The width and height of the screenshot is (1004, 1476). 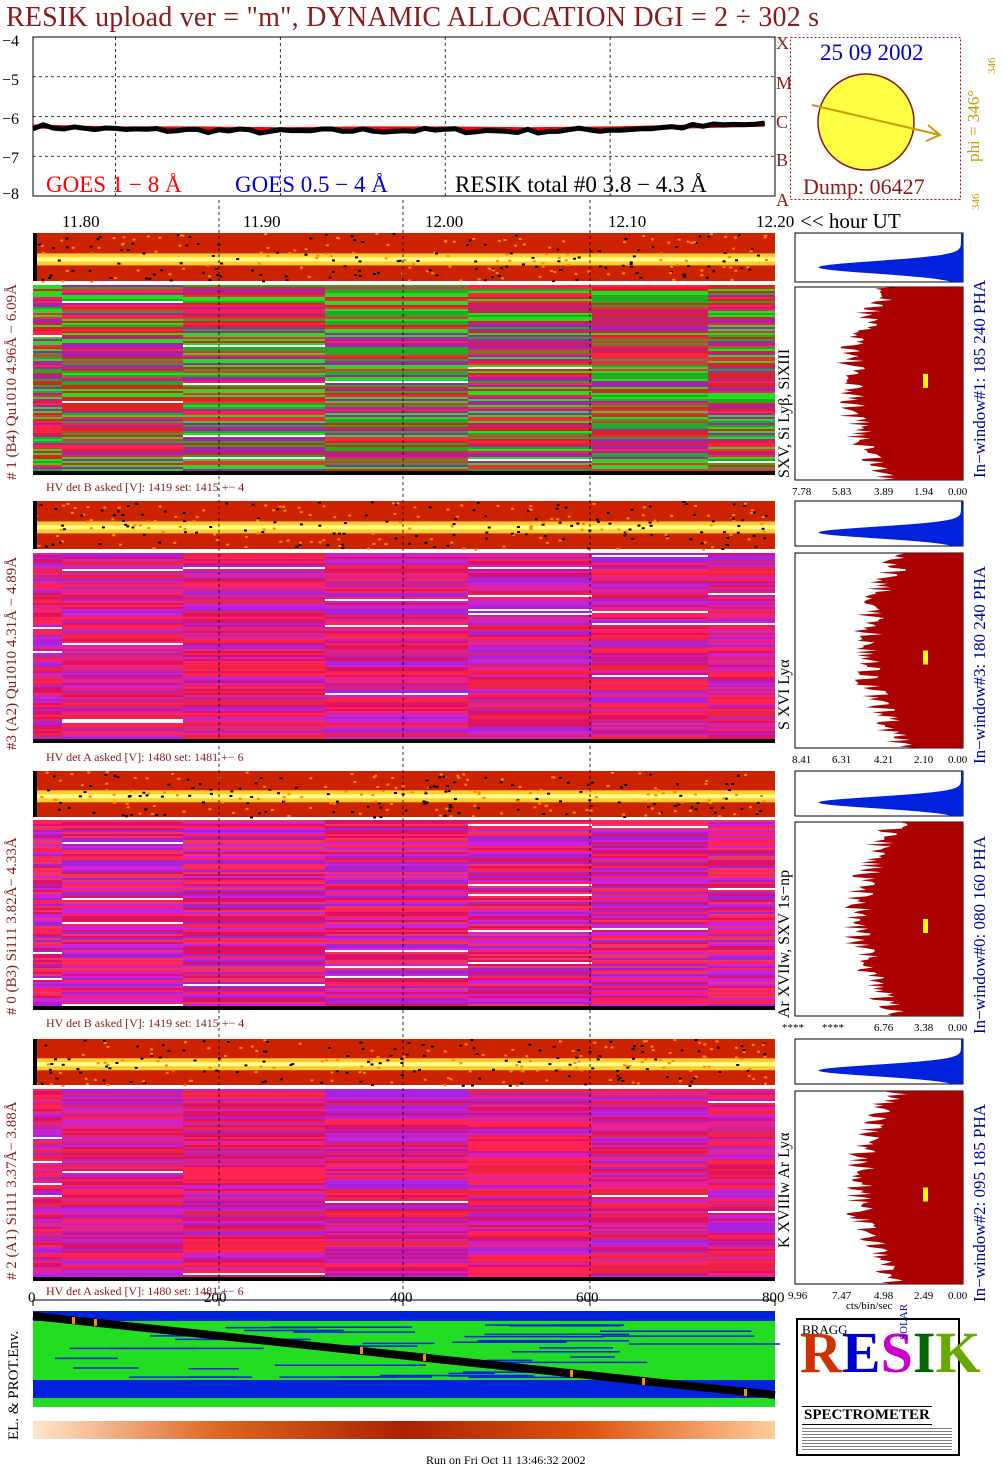 What do you see at coordinates (872, 52) in the screenshot?
I see `sun-date: 25 09 2002` at bounding box center [872, 52].